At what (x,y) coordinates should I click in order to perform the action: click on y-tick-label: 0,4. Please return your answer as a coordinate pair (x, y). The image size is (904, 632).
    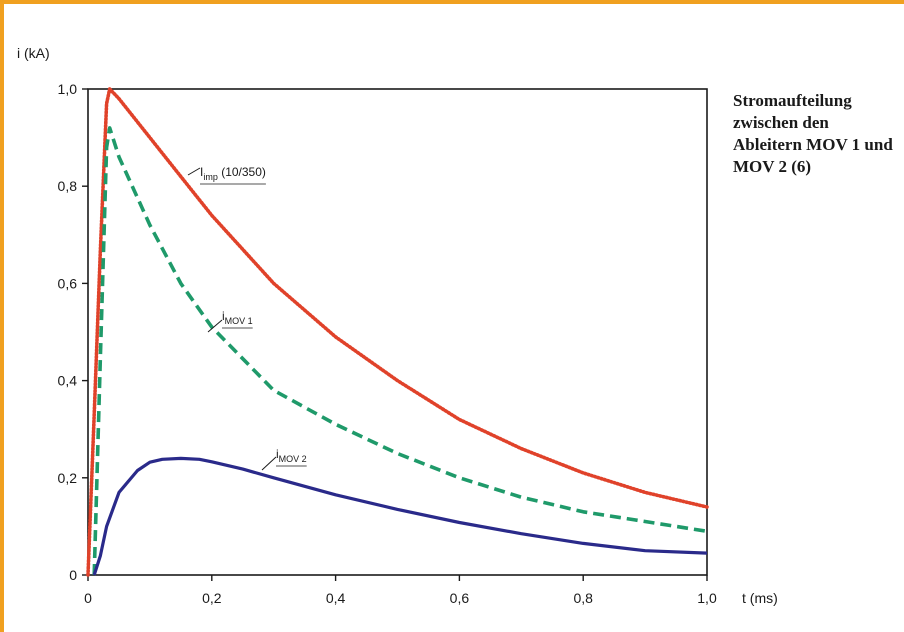
    Looking at the image, I should click on (68, 381).